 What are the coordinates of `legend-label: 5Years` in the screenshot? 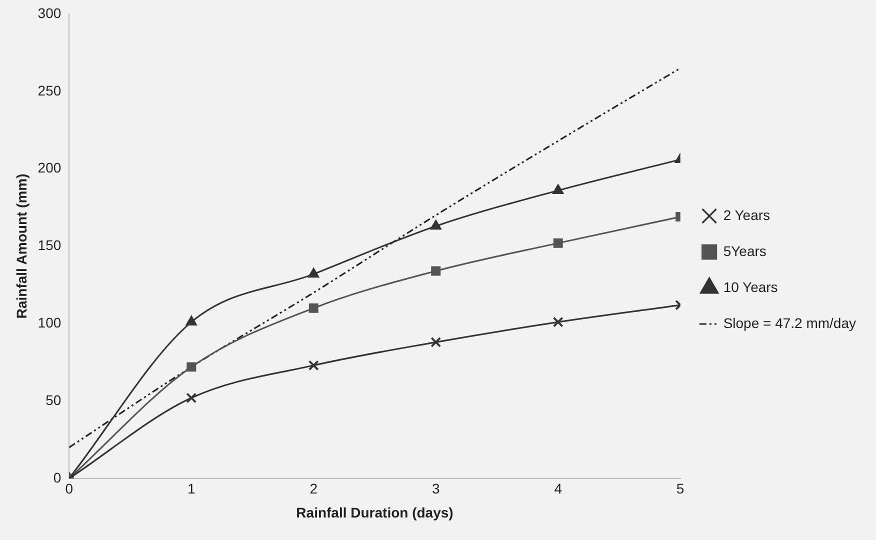 It's located at (744, 250).